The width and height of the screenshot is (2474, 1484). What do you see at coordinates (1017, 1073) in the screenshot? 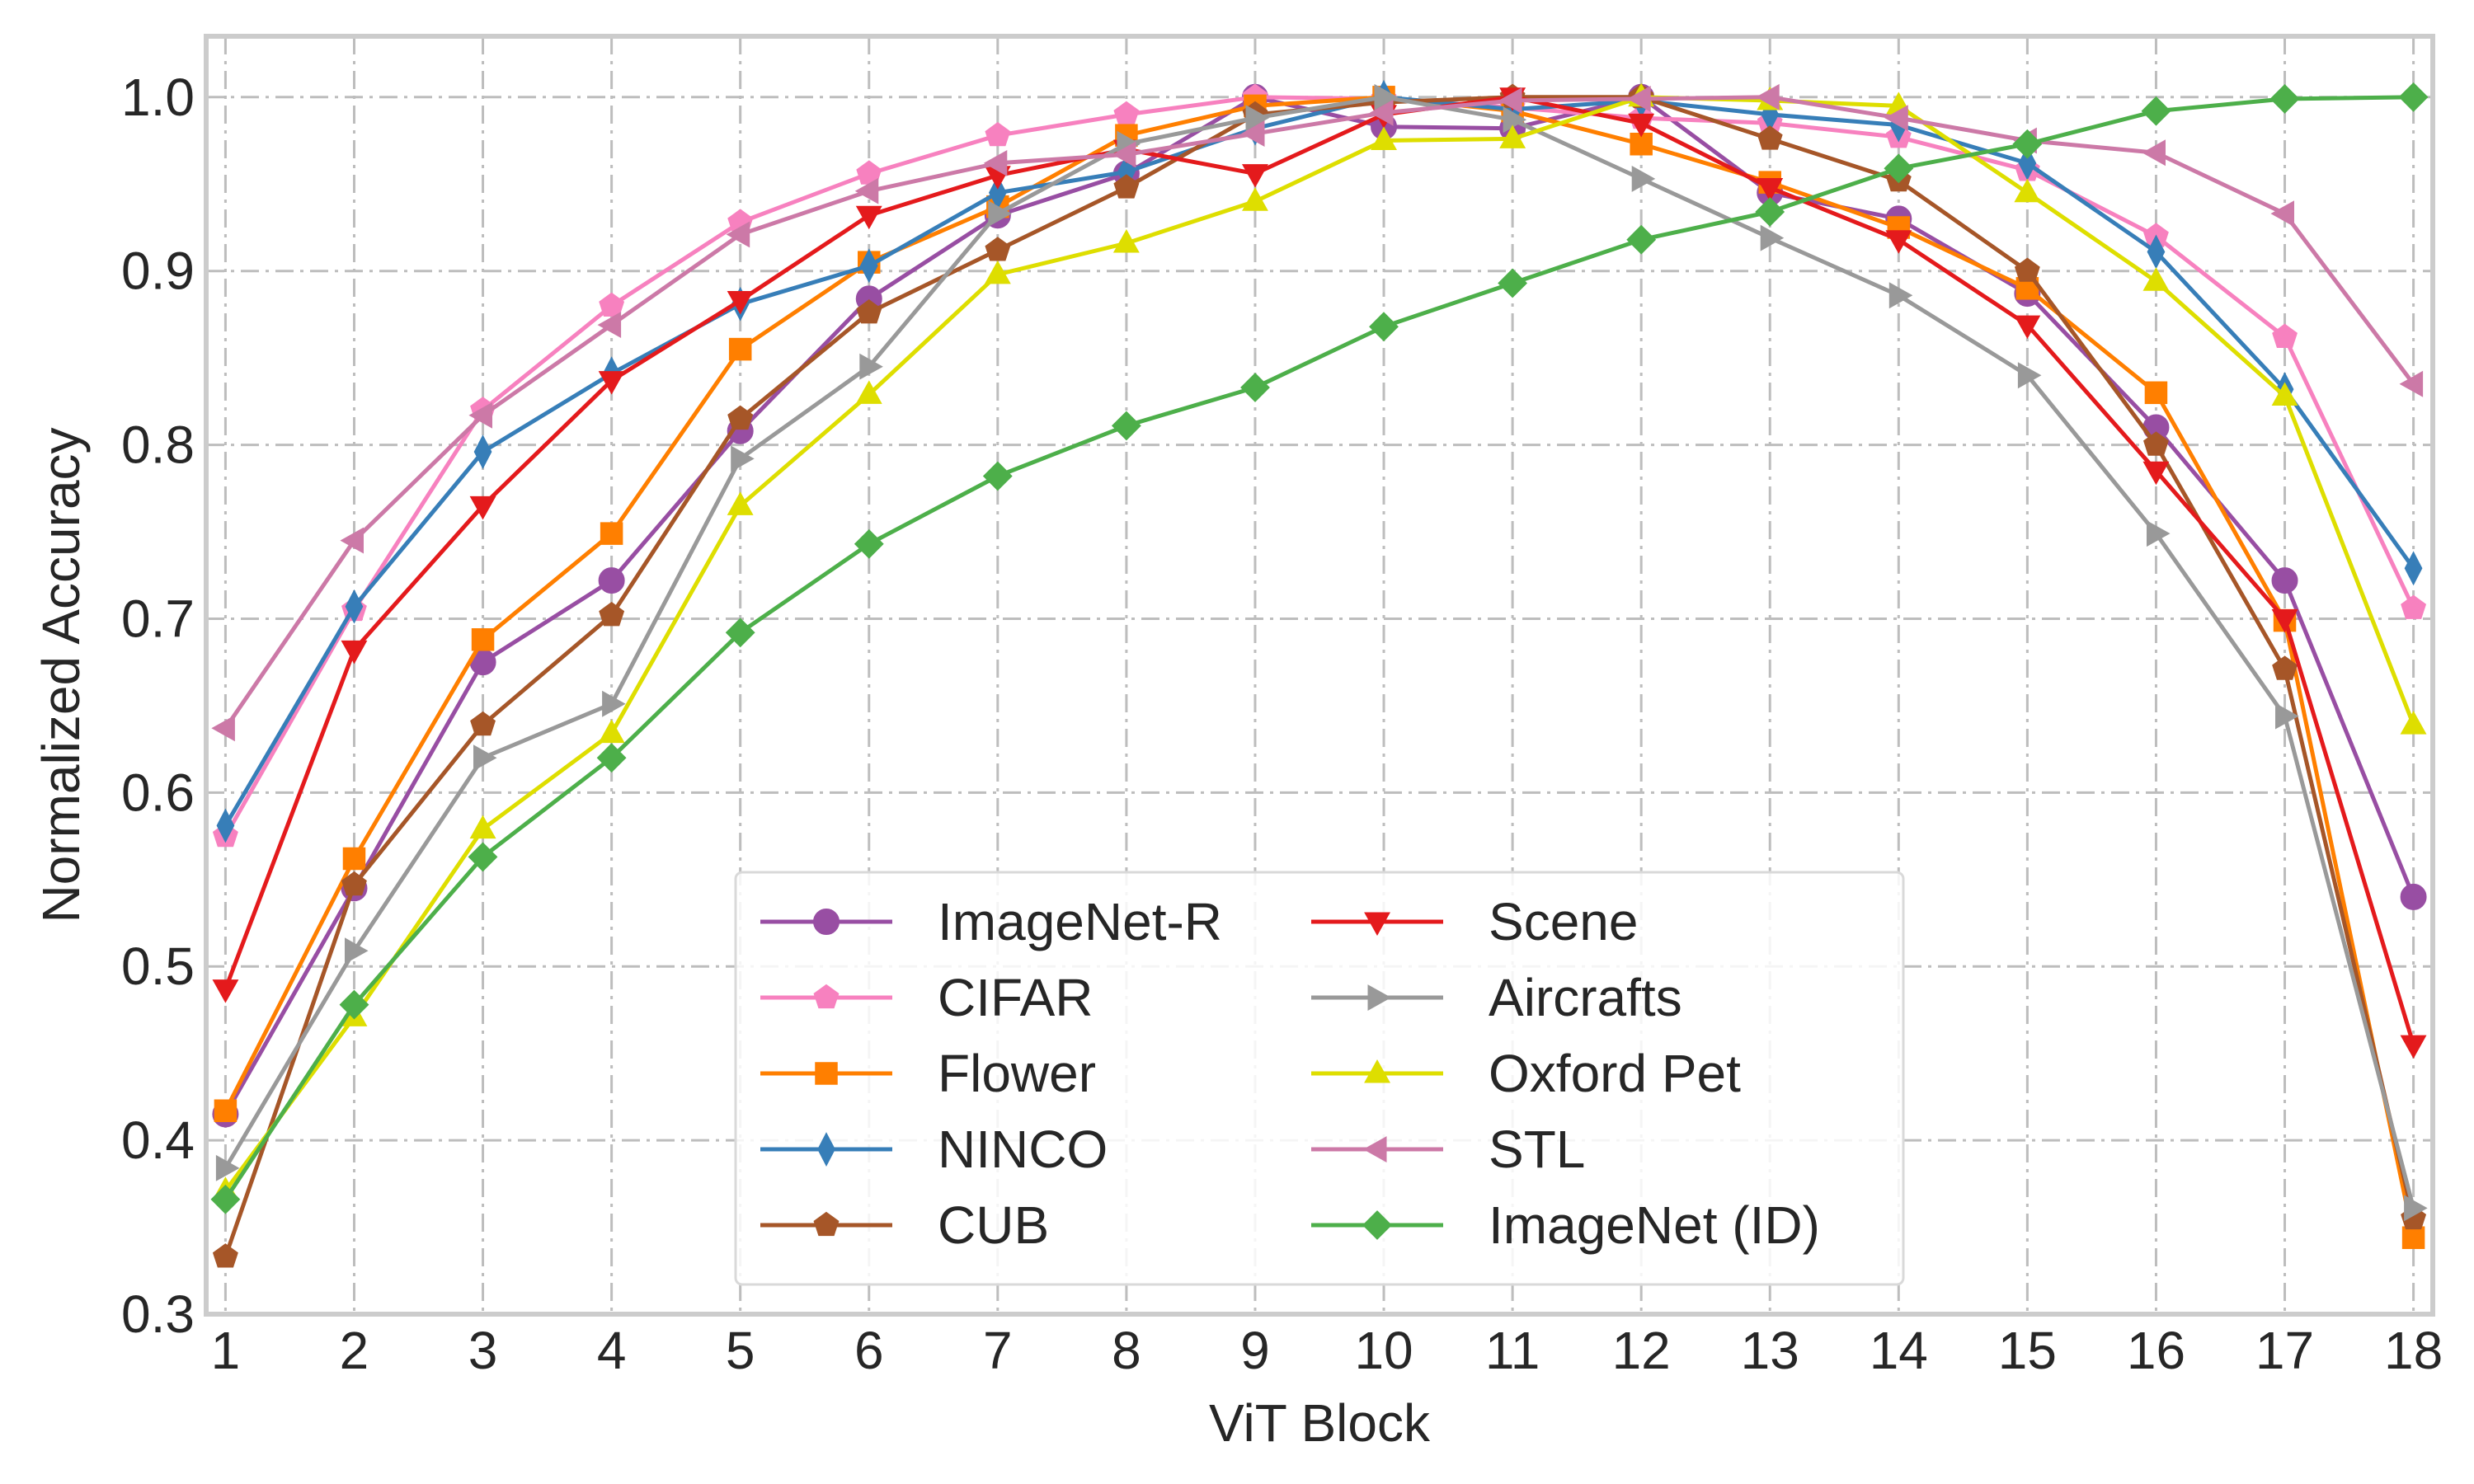
I see `legend-label-flower: Flower` at bounding box center [1017, 1073].